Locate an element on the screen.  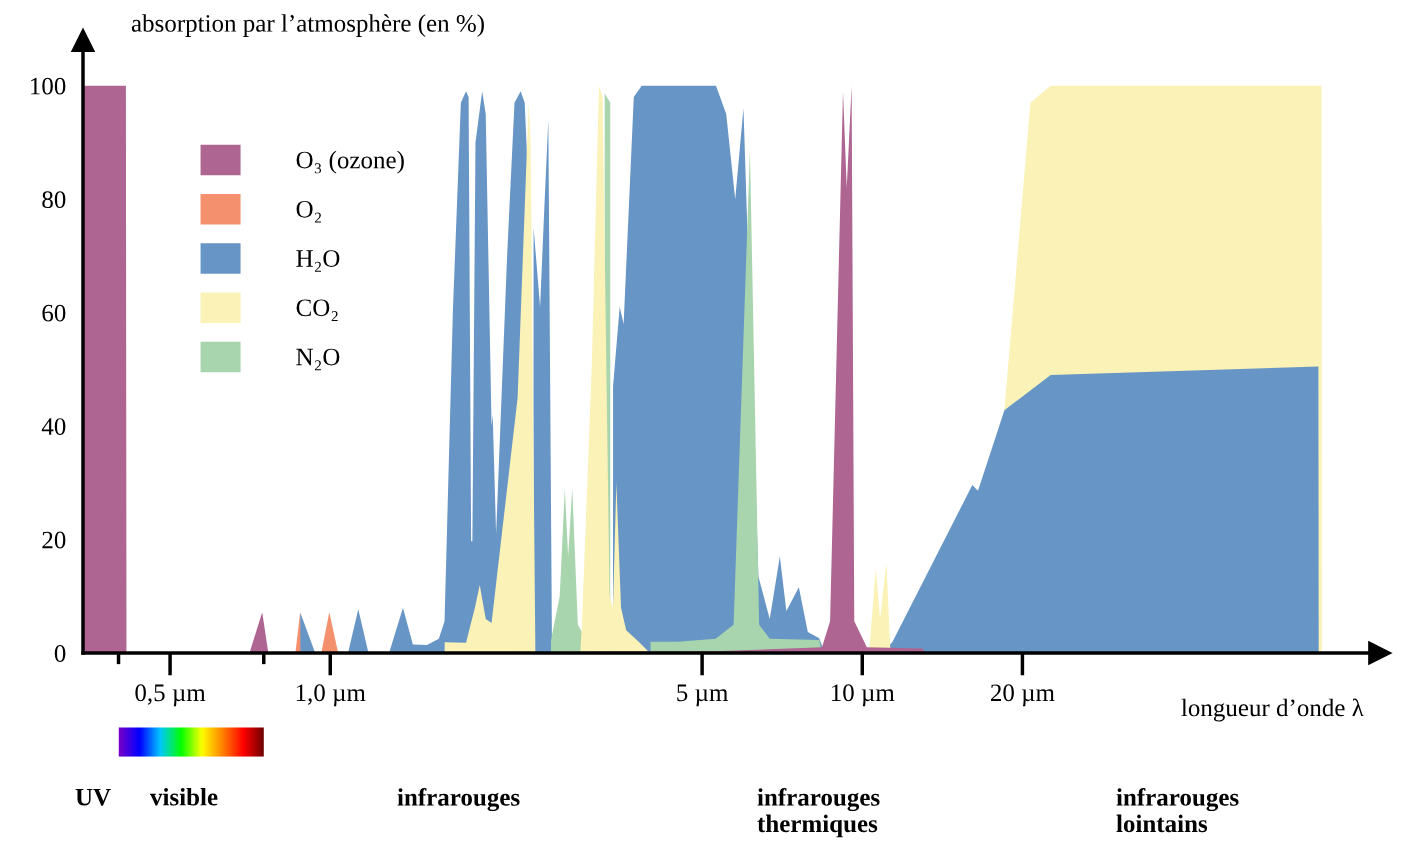
x-tick-label: 10 µm is located at coordinates (863, 695).